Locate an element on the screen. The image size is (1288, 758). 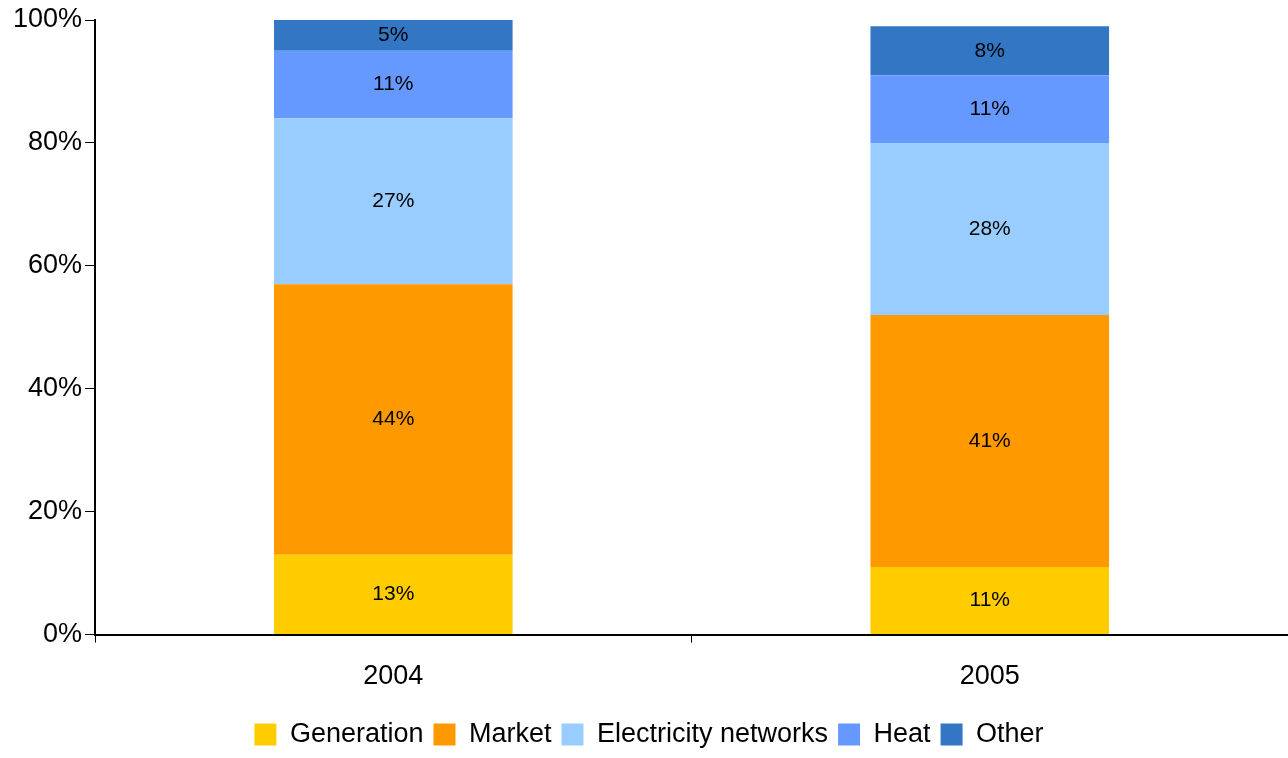
data-label: 8% is located at coordinates (989, 49).